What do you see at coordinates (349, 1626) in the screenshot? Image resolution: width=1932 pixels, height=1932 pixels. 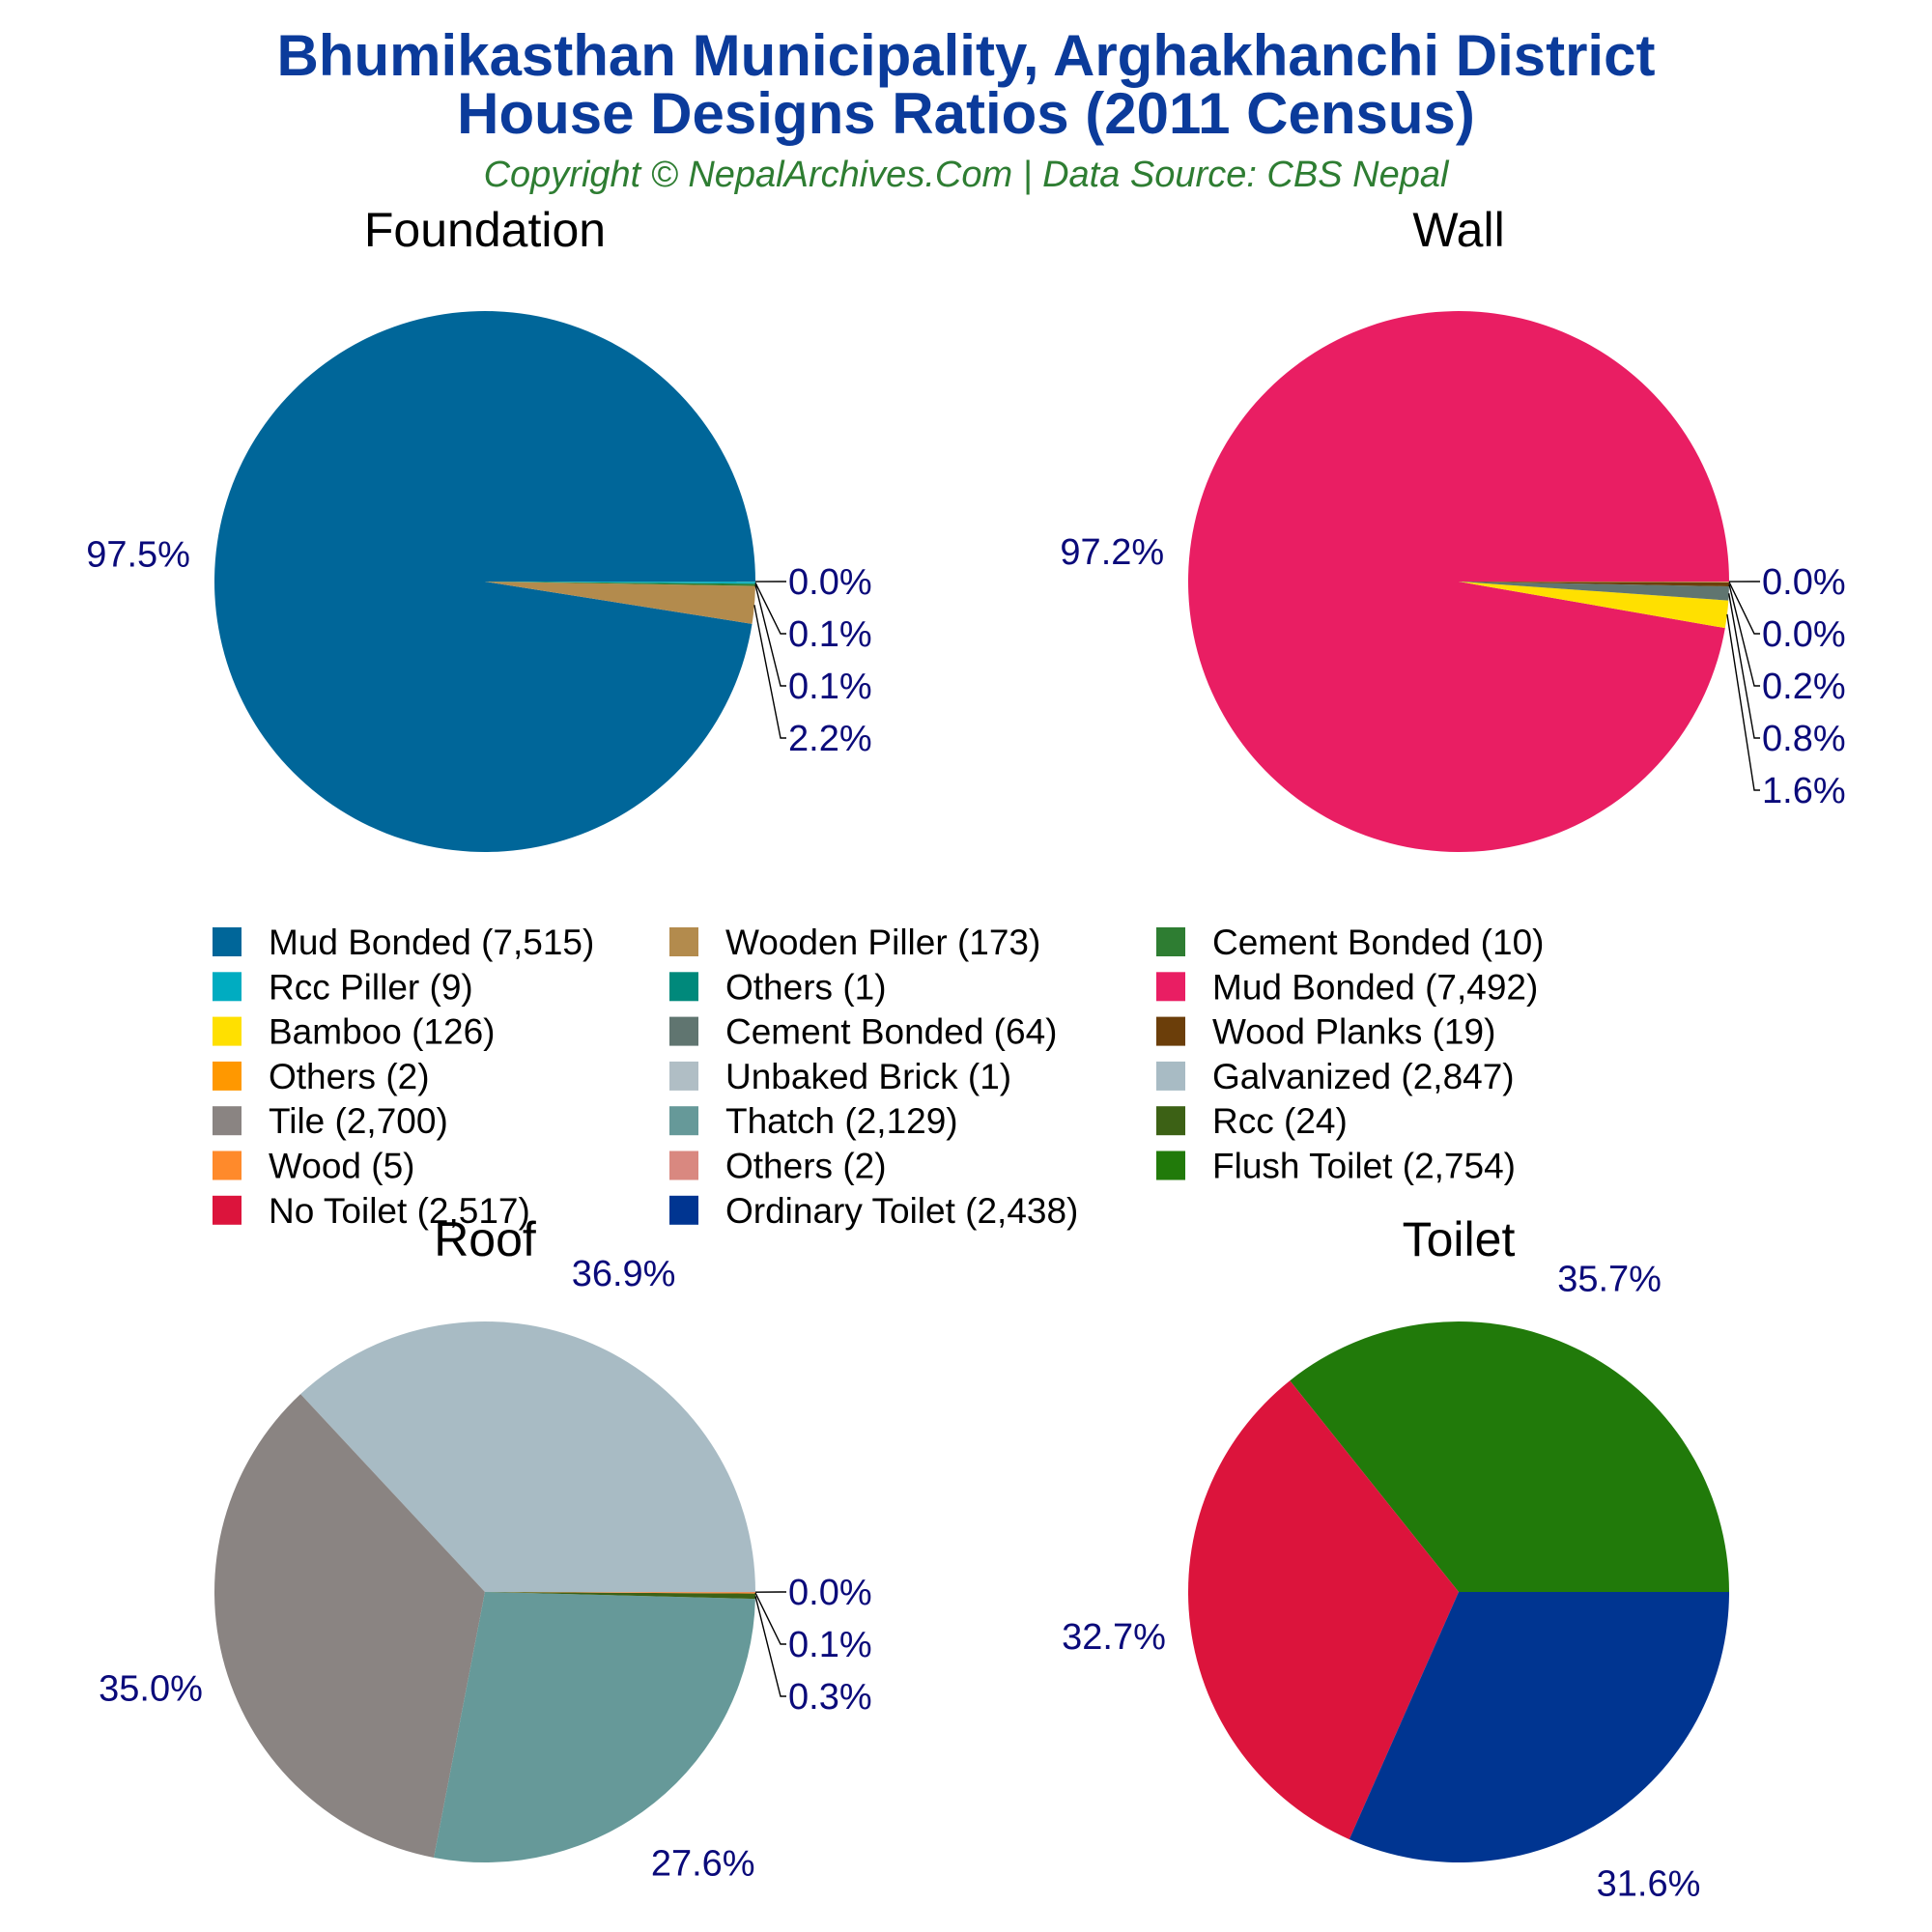 I see `slice-tile` at bounding box center [349, 1626].